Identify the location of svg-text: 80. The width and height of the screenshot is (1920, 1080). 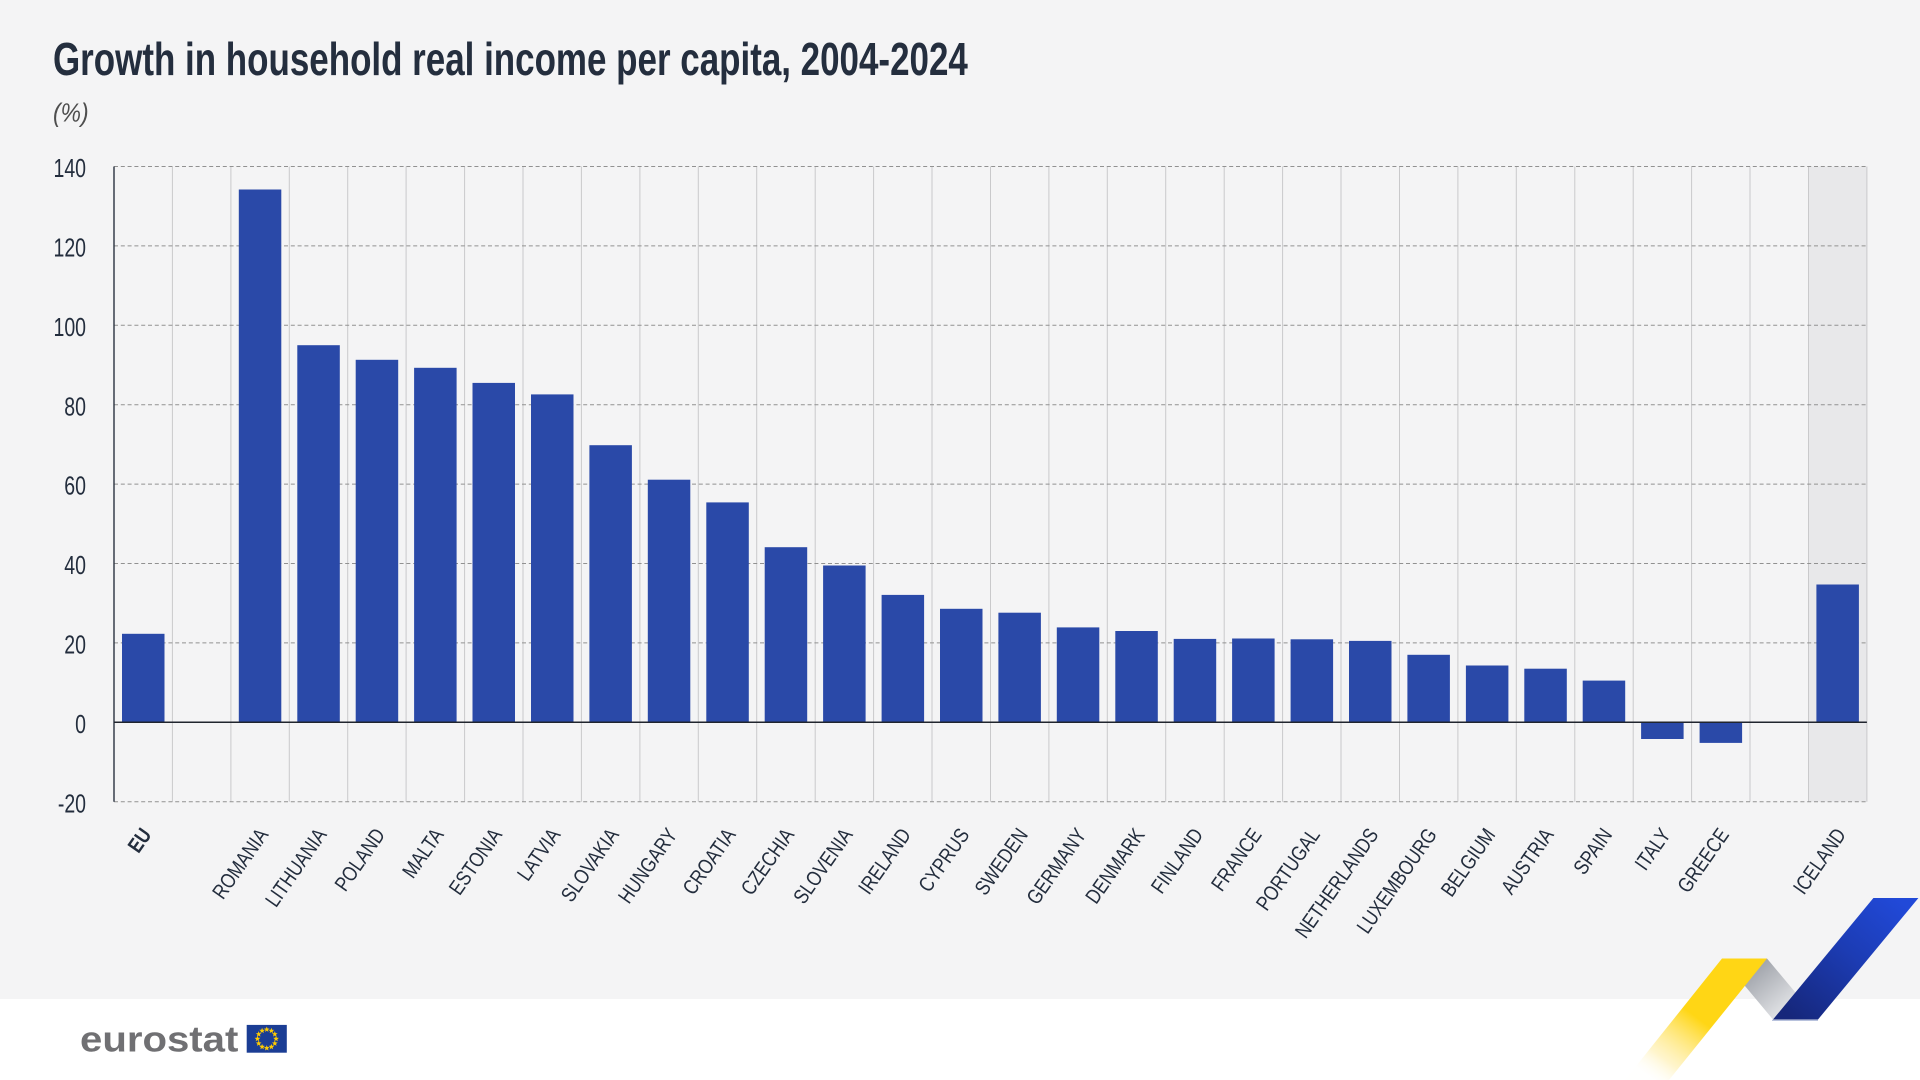
(75, 406).